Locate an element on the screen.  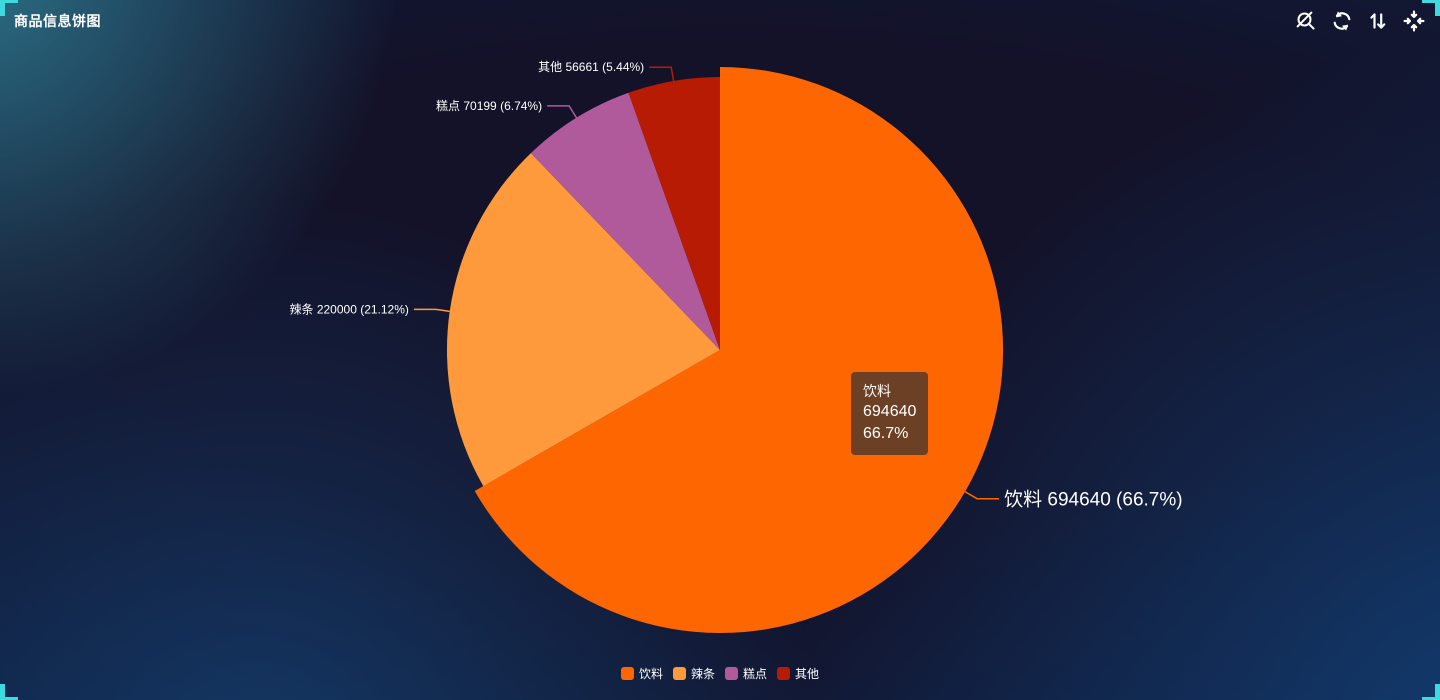
legend-label-1: 辣条 is located at coordinates (702, 673).